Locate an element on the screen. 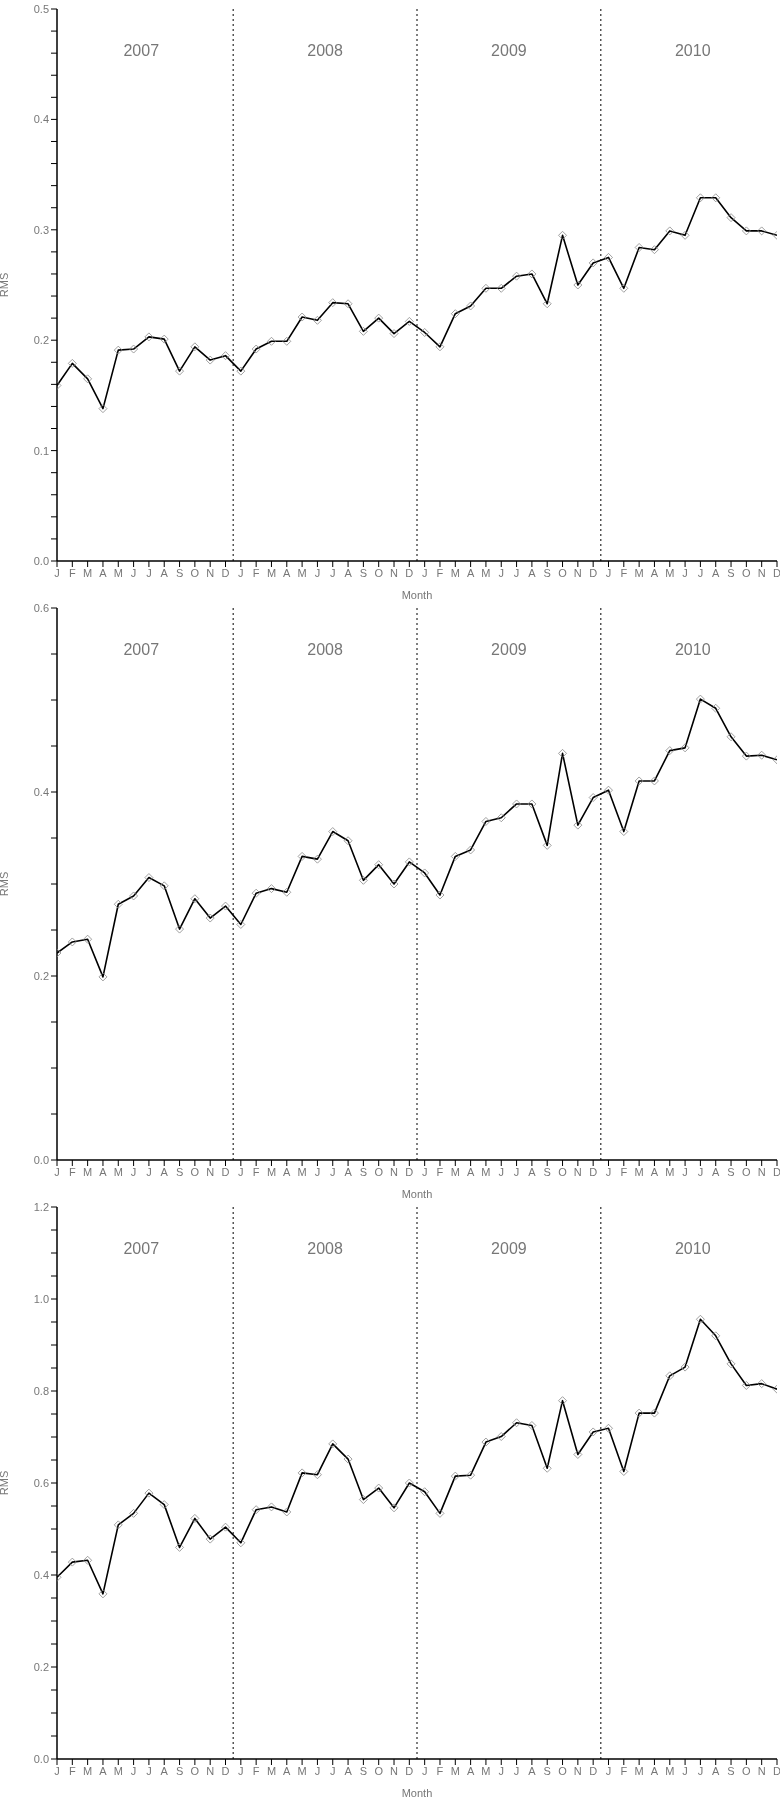  annotation: 2010 is located at coordinates (692, 51).